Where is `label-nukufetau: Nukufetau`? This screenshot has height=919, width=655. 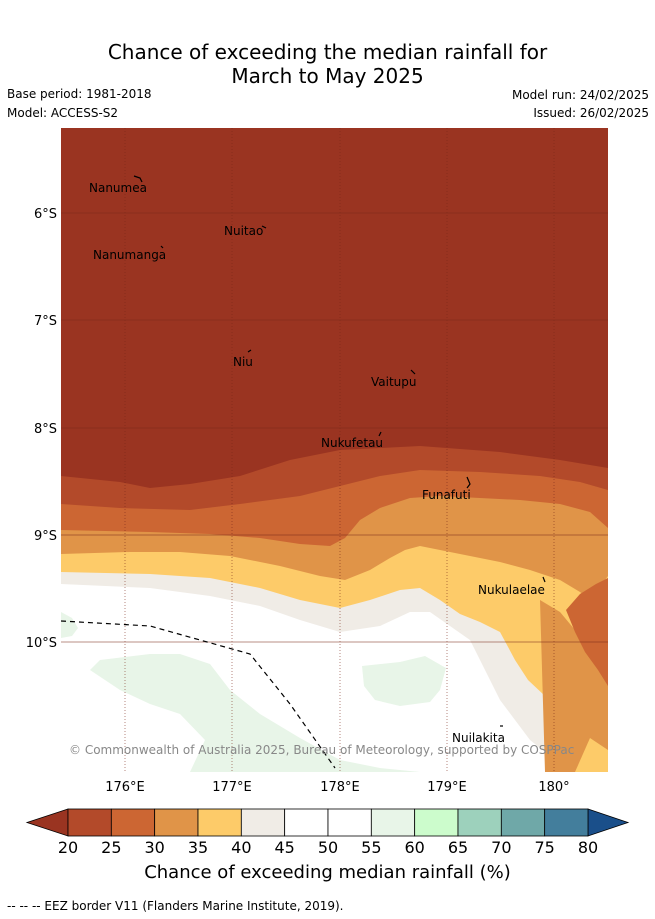
label-nukufetau: Nukufetau is located at coordinates (352, 443).